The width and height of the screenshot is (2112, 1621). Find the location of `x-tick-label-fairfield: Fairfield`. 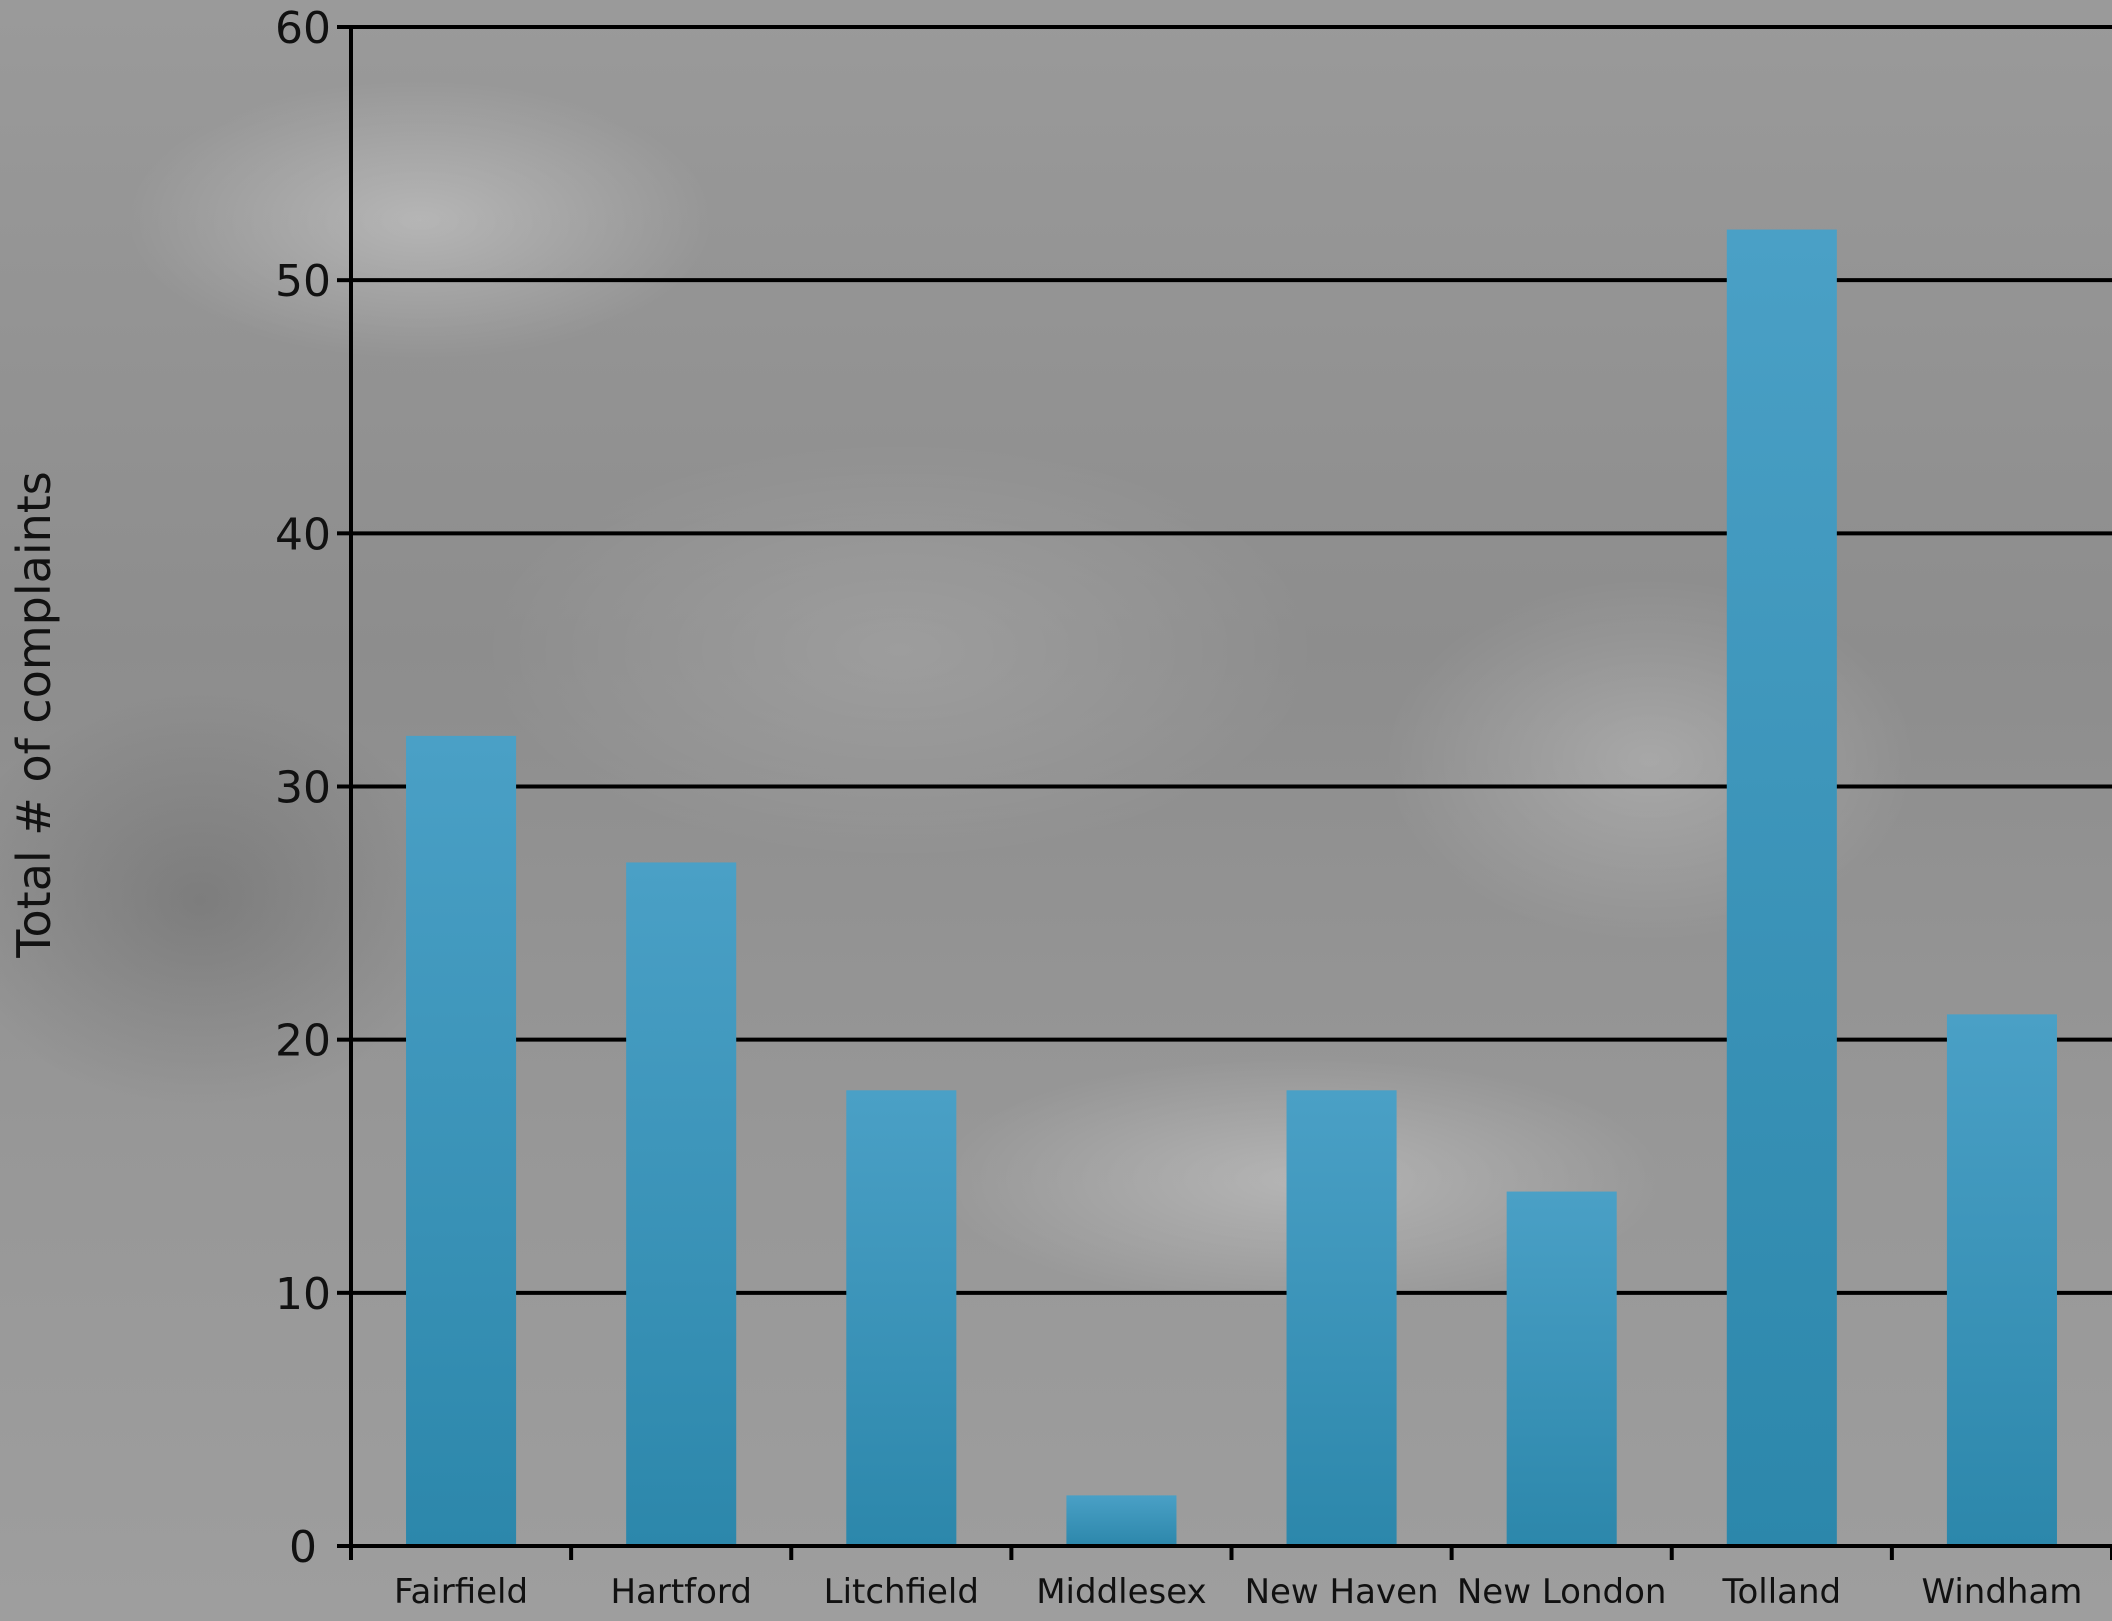

x-tick-label-fairfield: Fairfield is located at coordinates (461, 1592).